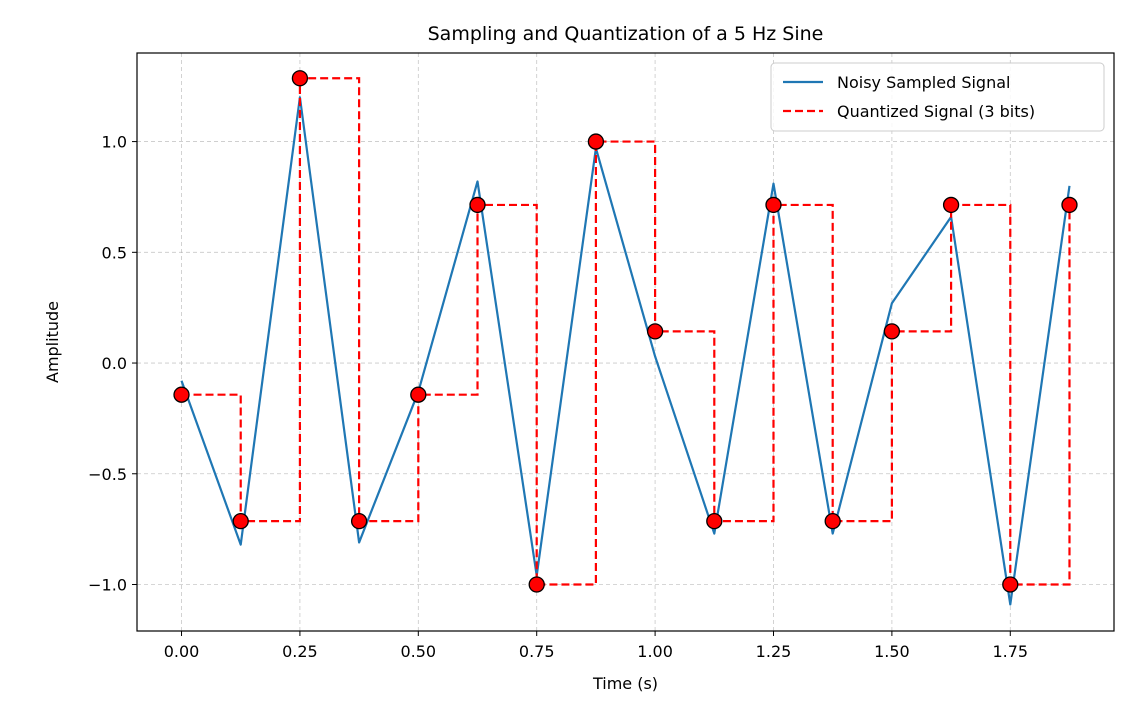 This screenshot has width=1138, height=715. I want to click on y-tick-label: 0.5, so click(114, 252).